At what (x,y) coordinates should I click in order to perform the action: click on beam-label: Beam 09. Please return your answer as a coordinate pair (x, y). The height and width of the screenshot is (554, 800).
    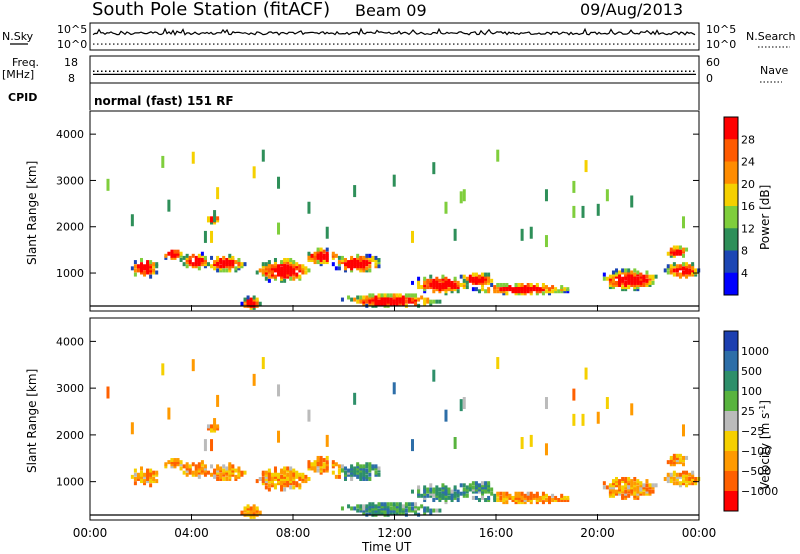
    Looking at the image, I should click on (391, 10).